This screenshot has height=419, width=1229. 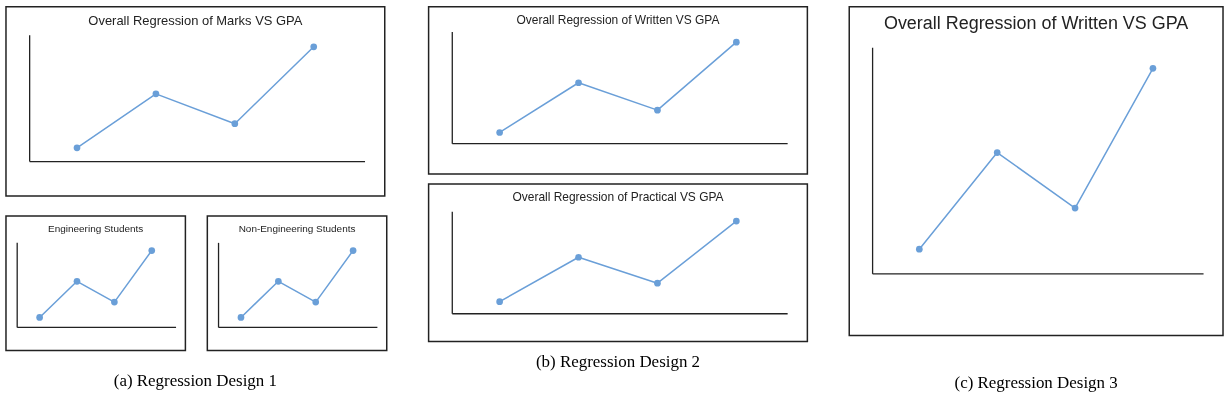 I want to click on chart-title: Non-Engineering Students, so click(x=297, y=228).